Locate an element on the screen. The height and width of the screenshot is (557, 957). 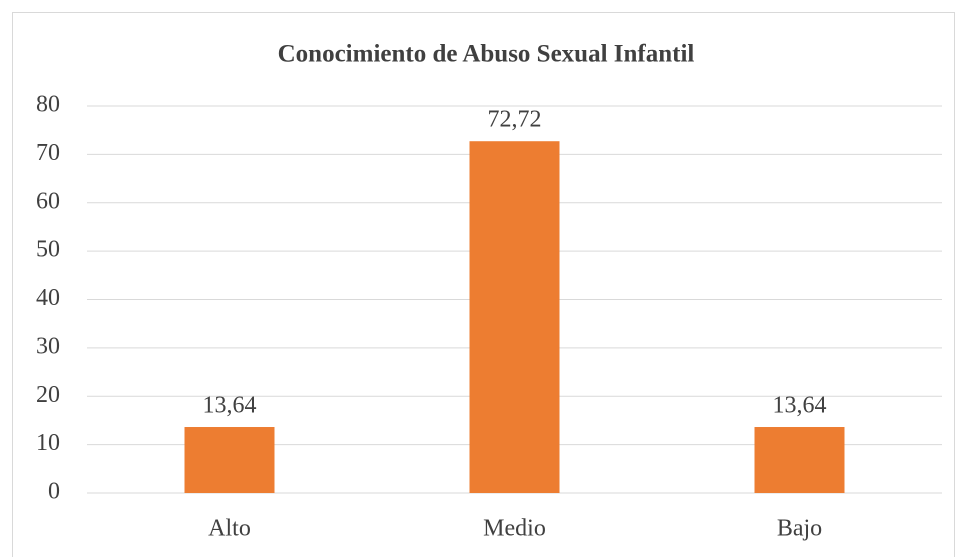
y-tick-label: 70 is located at coordinates (48, 153).